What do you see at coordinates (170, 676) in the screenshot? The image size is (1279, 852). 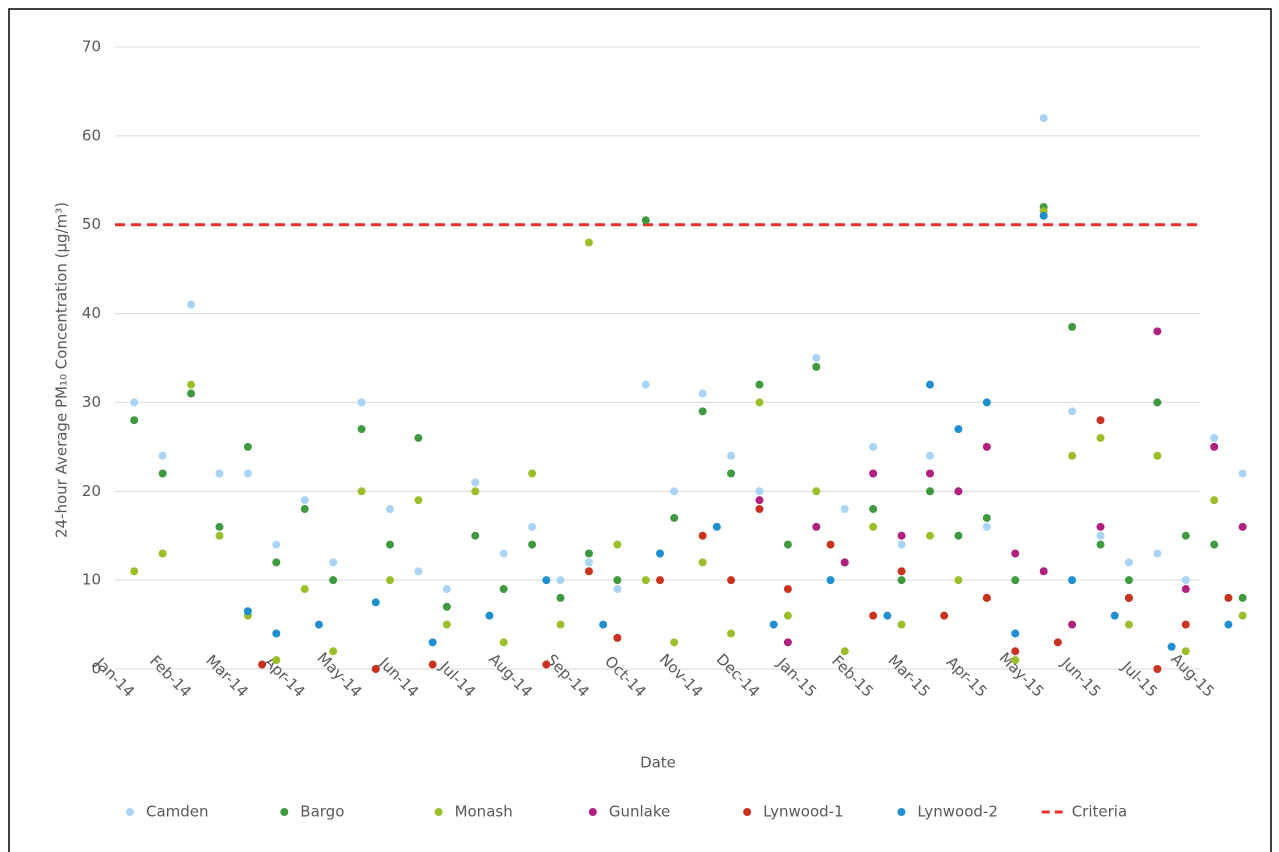 I see `x-tick-label: Feb-14` at bounding box center [170, 676].